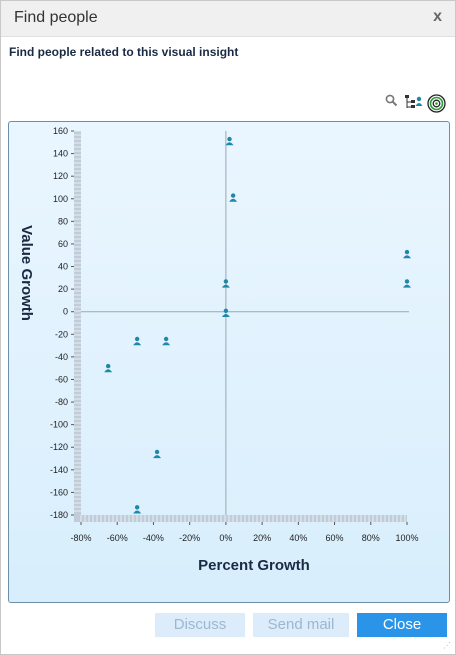 The image size is (456, 655). I want to click on target-icon, so click(436, 106).